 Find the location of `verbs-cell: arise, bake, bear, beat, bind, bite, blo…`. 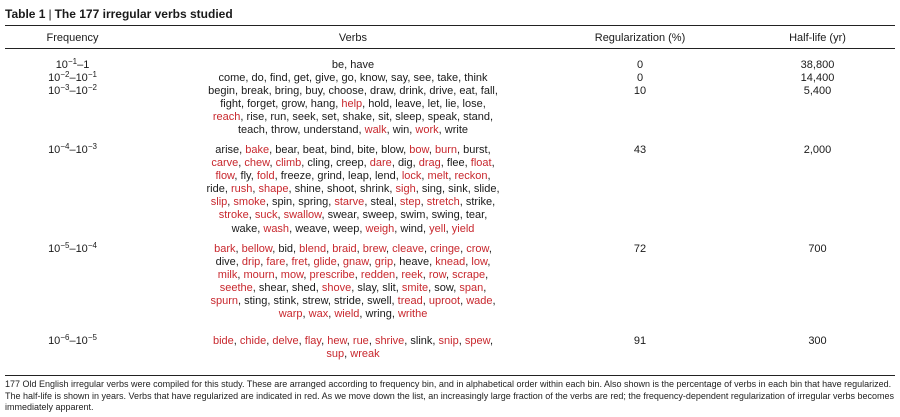

verbs-cell: arise, bake, bear, beat, bind, bite, blo… is located at coordinates (353, 190).